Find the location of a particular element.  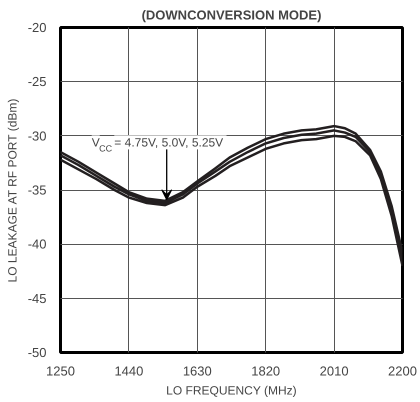

y-axis-title: LO LEAKAGE AT RF PORT (dBm) is located at coordinates (13, 190).